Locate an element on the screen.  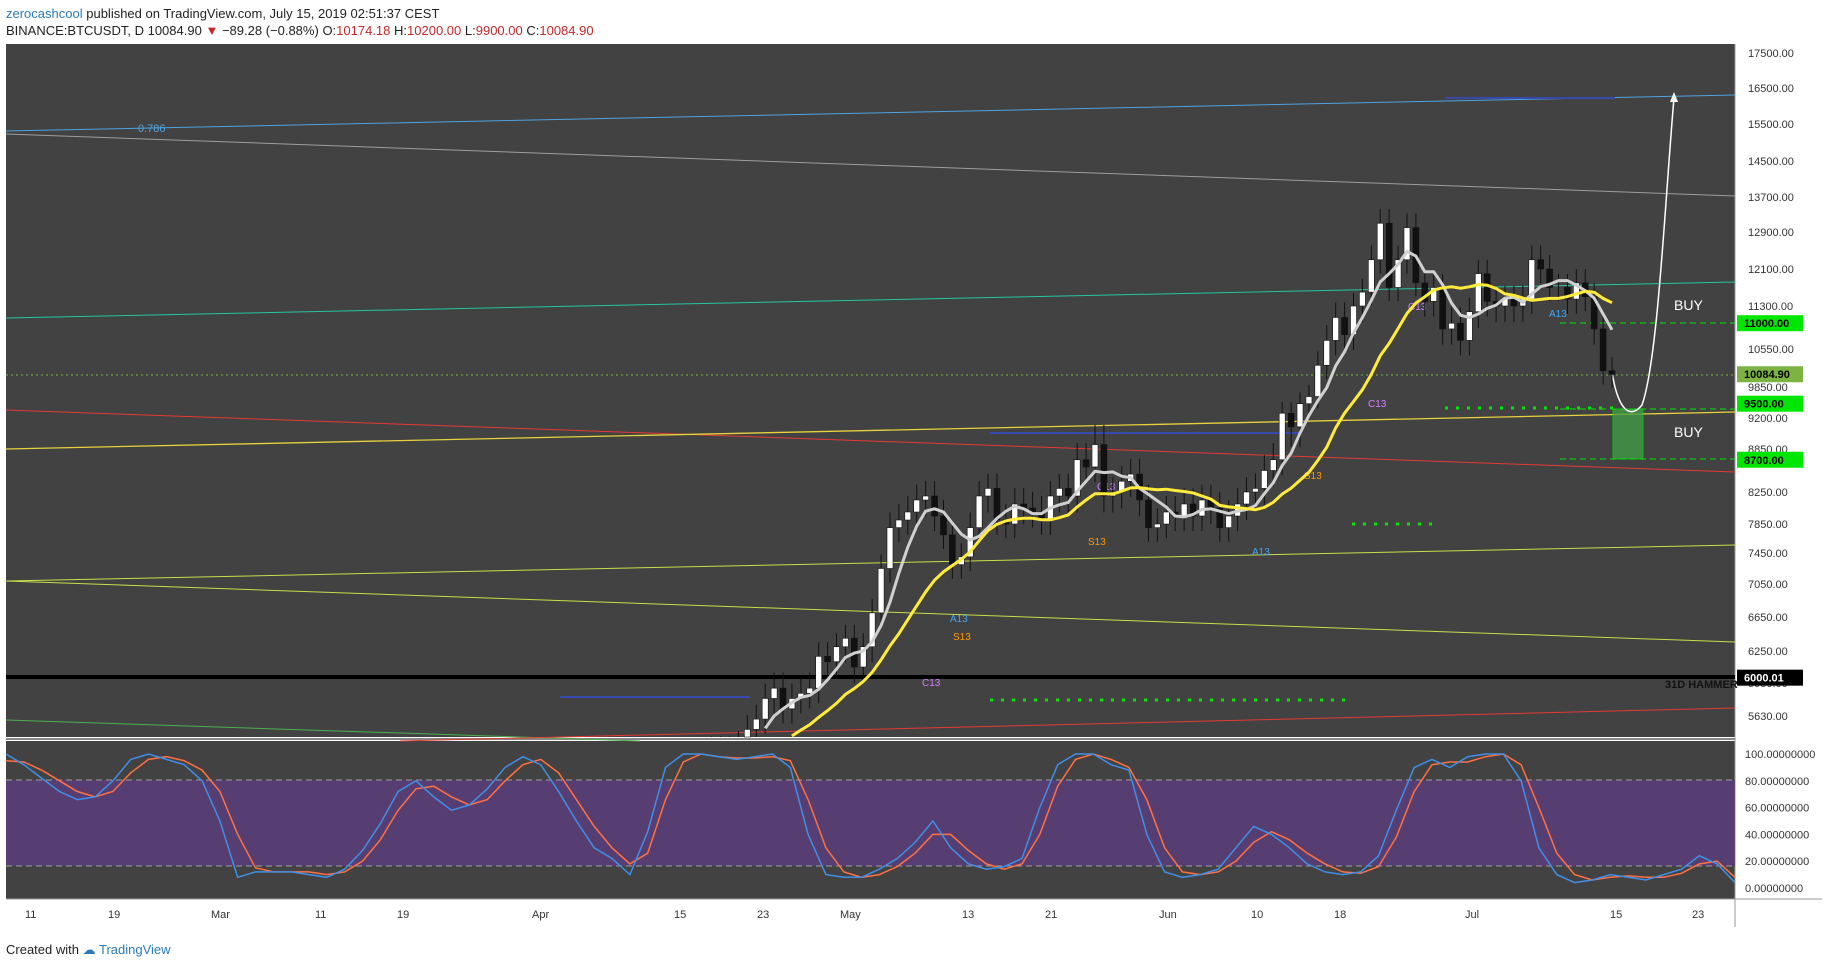
oscillator-tick-label: 80.00000000 is located at coordinates (1777, 782).